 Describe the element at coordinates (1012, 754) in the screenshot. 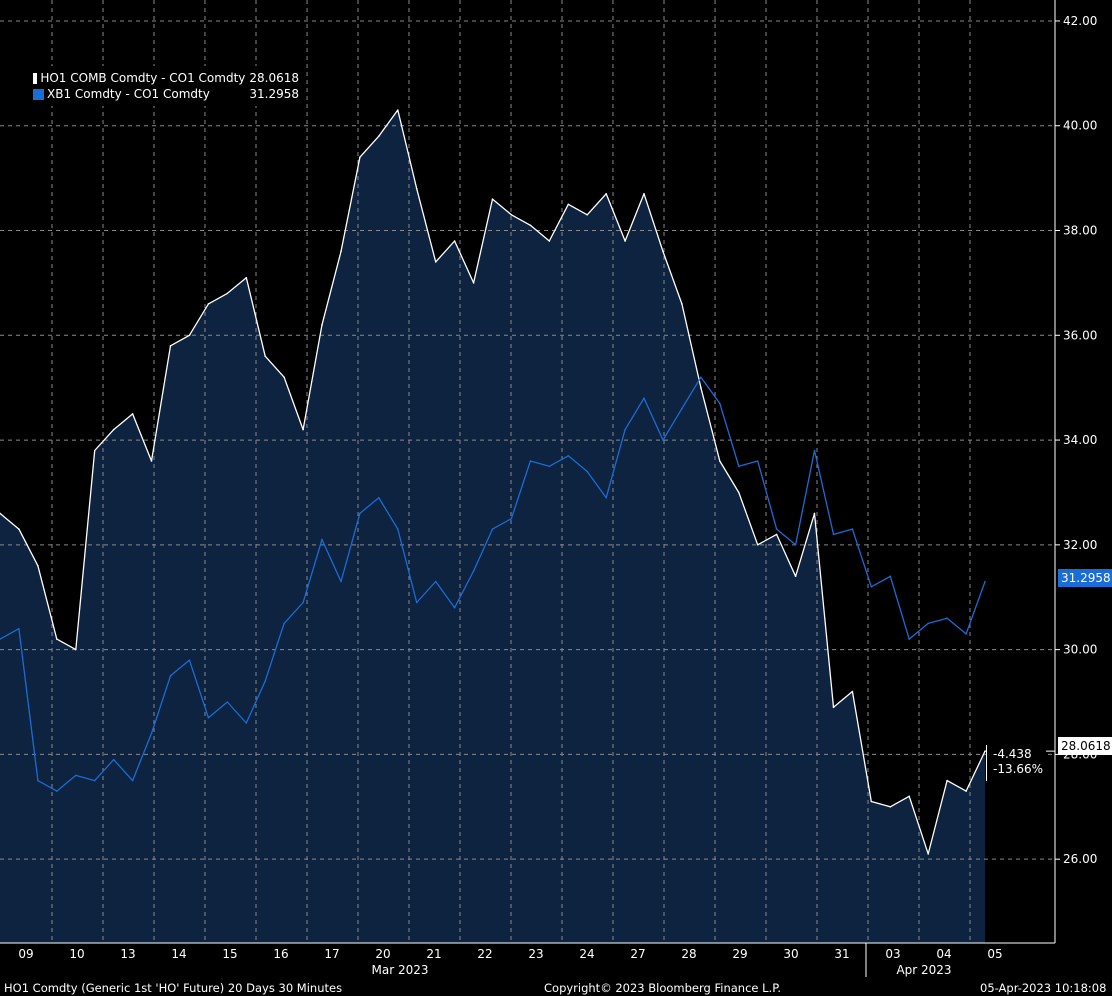

I see `change-absolute: -4.438` at that location.